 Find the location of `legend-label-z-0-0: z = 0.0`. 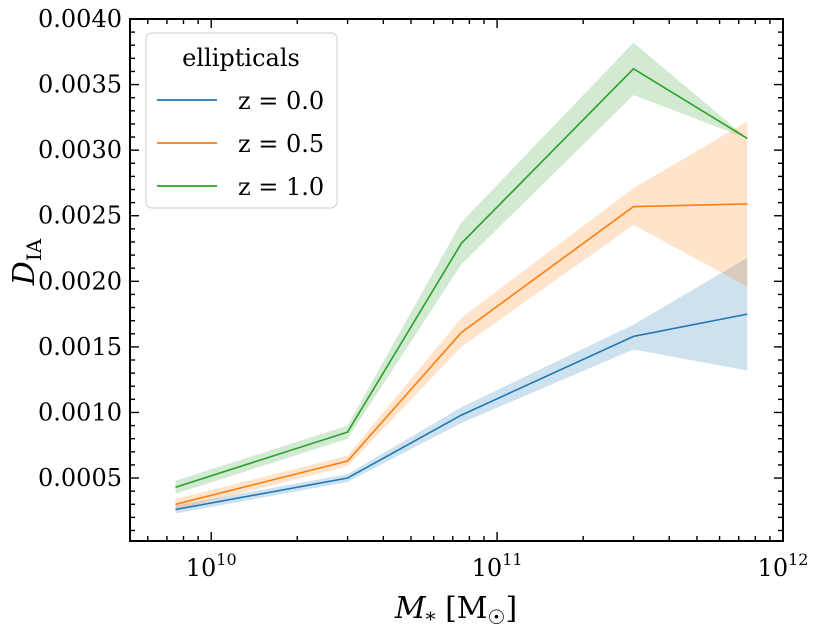

legend-label-z-0-0: z = 0.0 is located at coordinates (281, 101).